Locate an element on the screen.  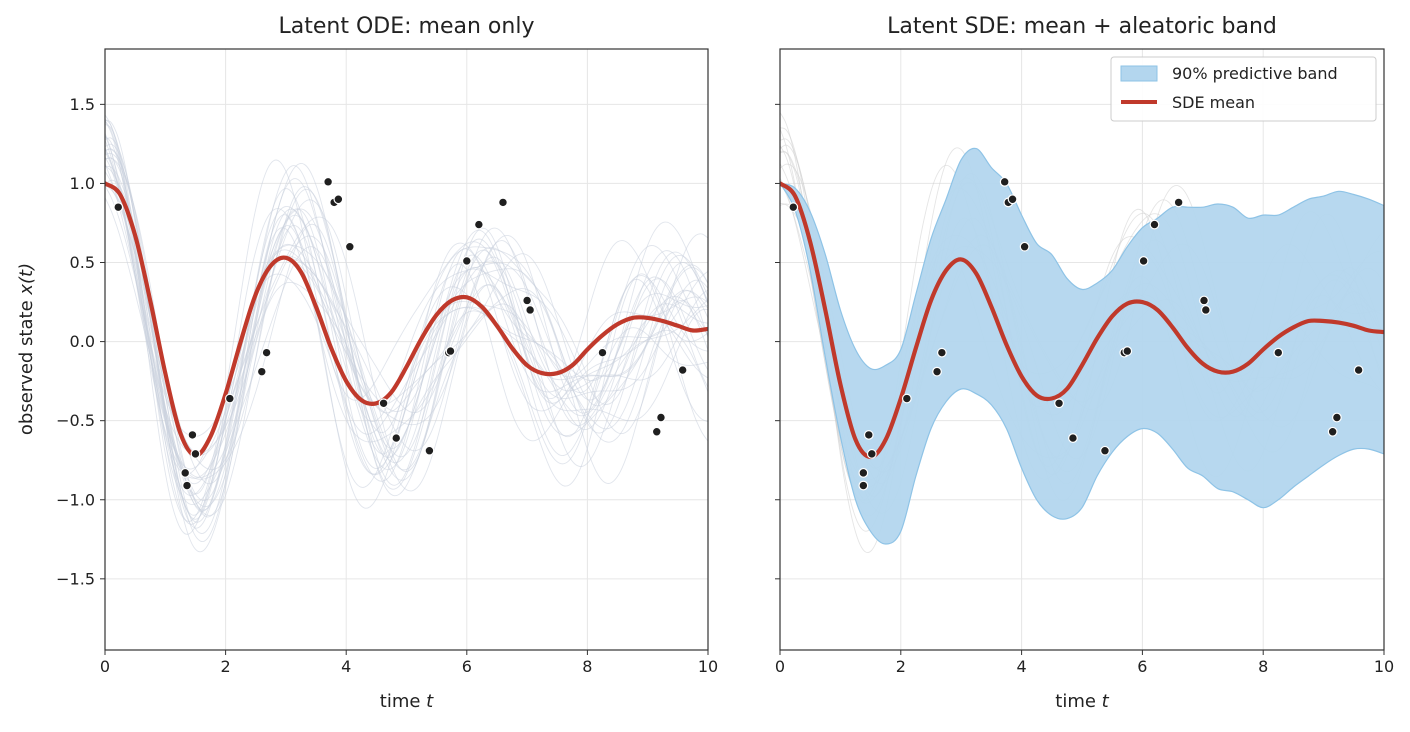
y-tick-label: −1.5 is located at coordinates (75, 578).